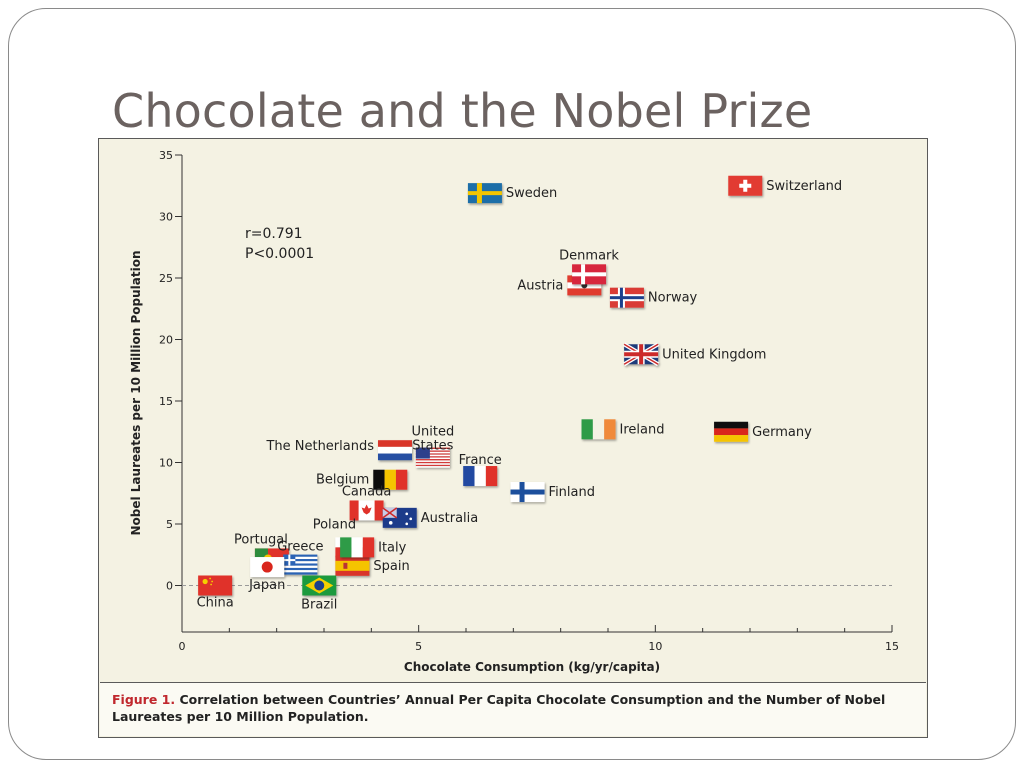  I want to click on flag-united-kingdom, so click(641, 354).